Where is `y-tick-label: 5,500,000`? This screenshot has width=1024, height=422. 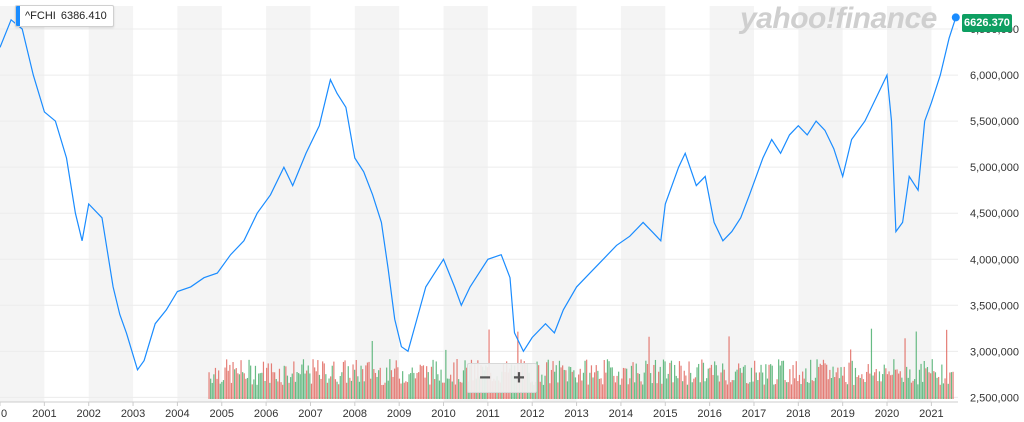
y-tick-label: 5,500,000 is located at coordinates (994, 122).